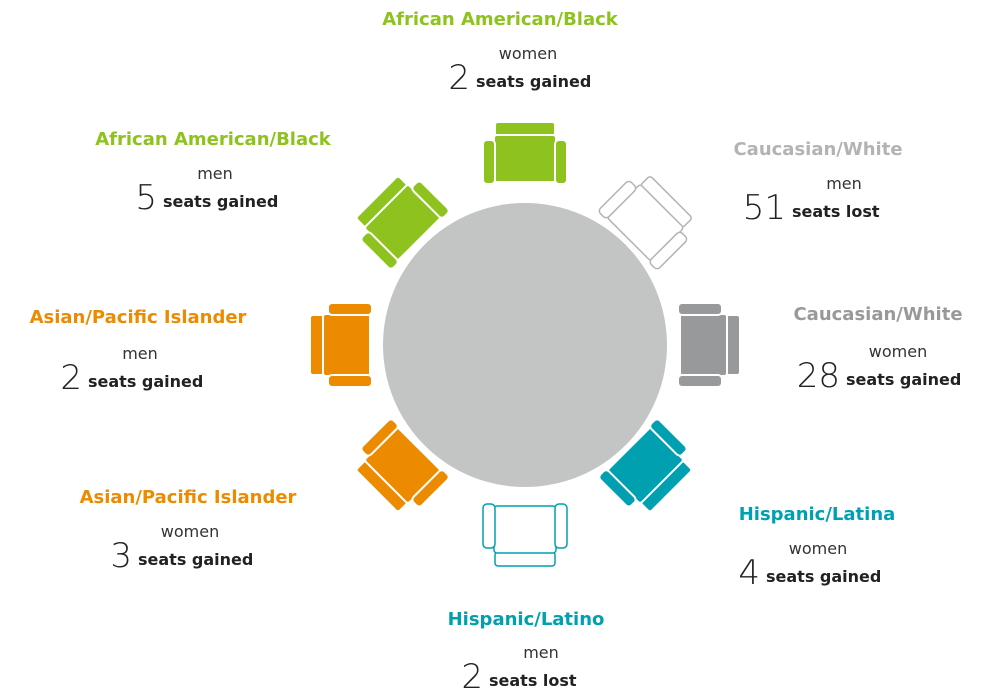 The width and height of the screenshot is (983, 694). I want to click on group-label: Hispanic/Latina, so click(817, 514).